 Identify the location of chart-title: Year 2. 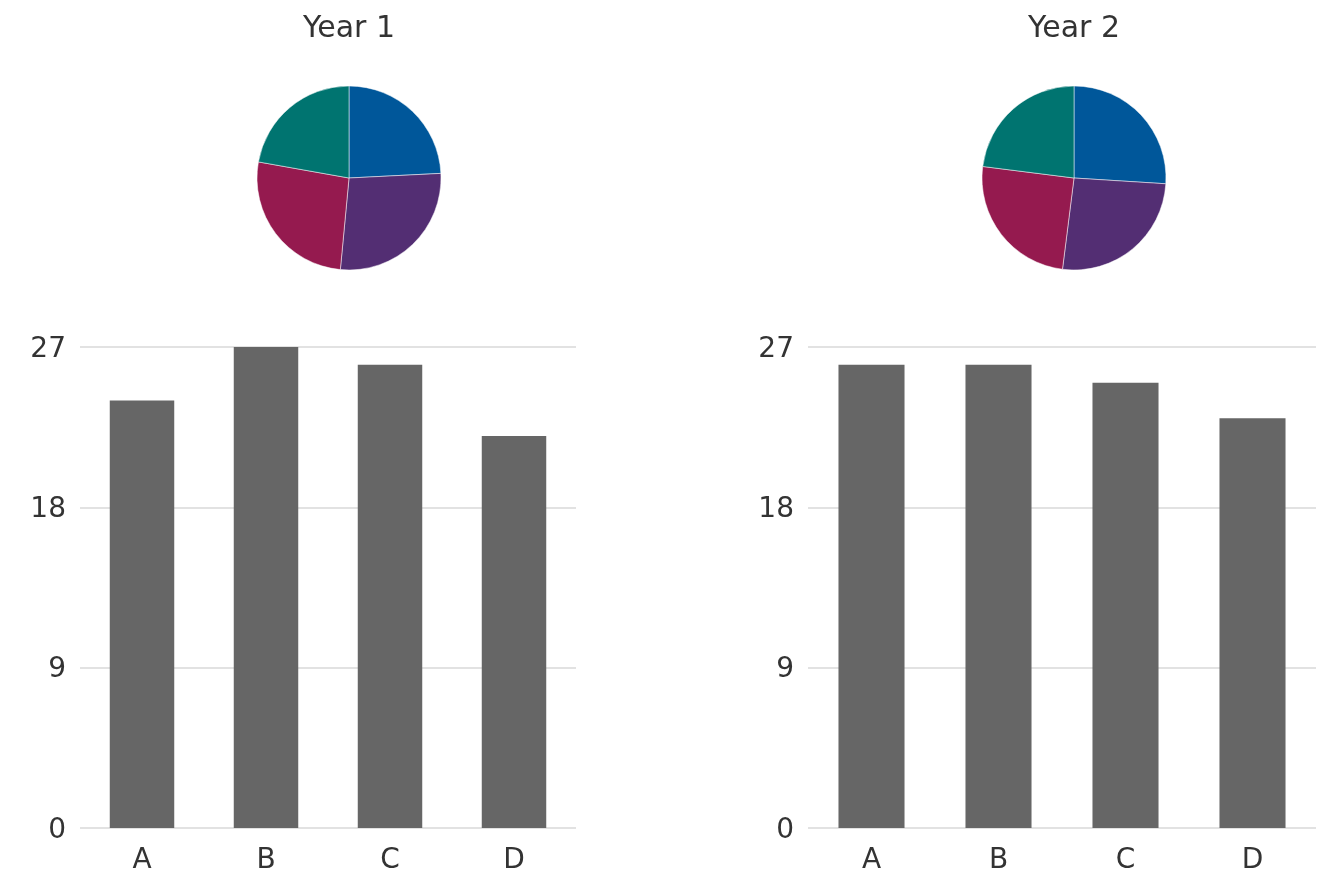
(1073, 26).